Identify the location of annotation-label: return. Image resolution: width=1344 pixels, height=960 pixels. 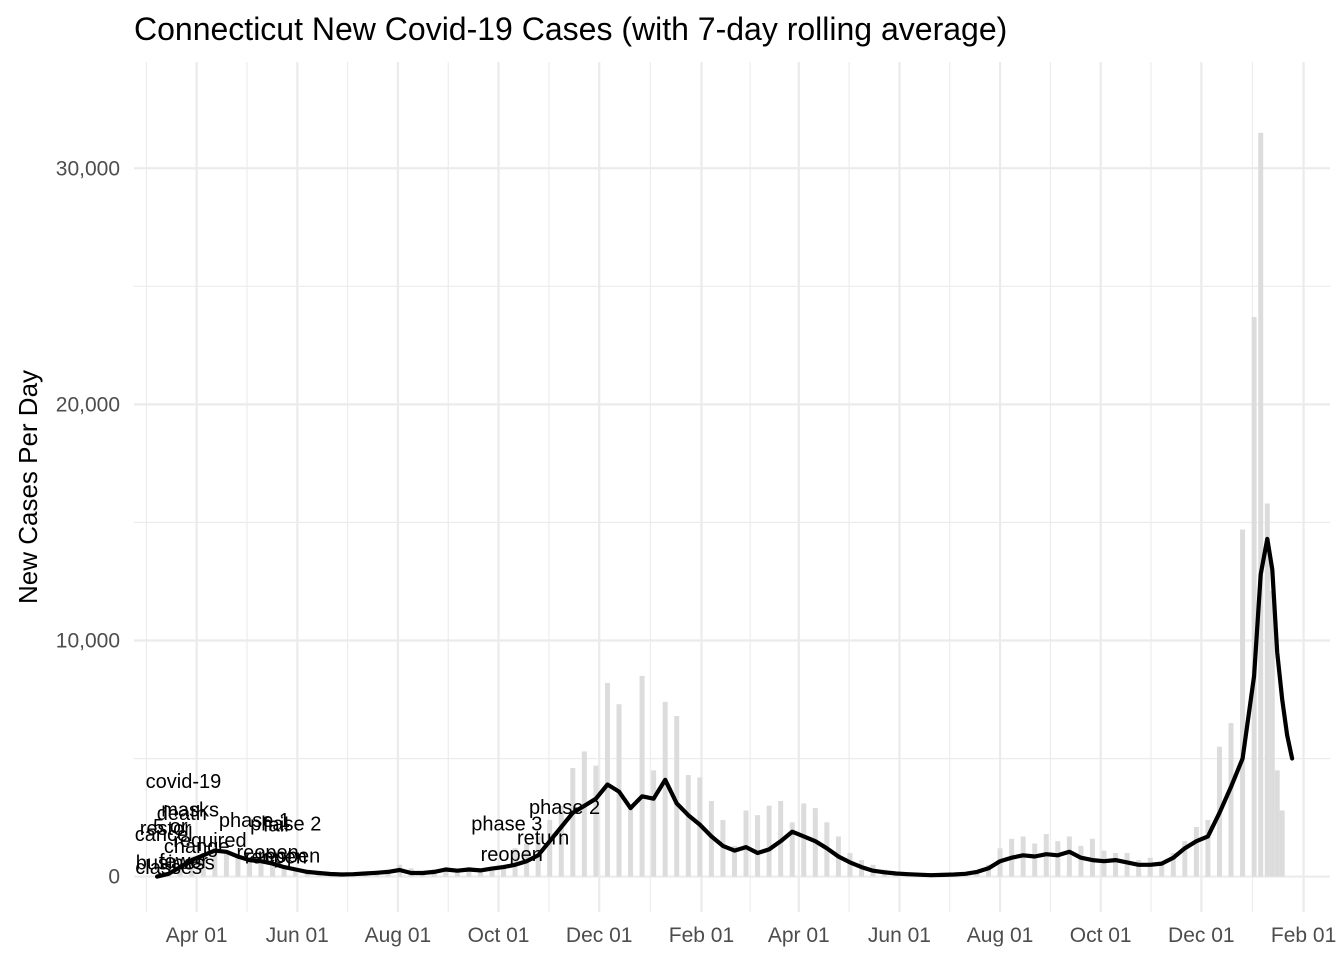
(543, 839).